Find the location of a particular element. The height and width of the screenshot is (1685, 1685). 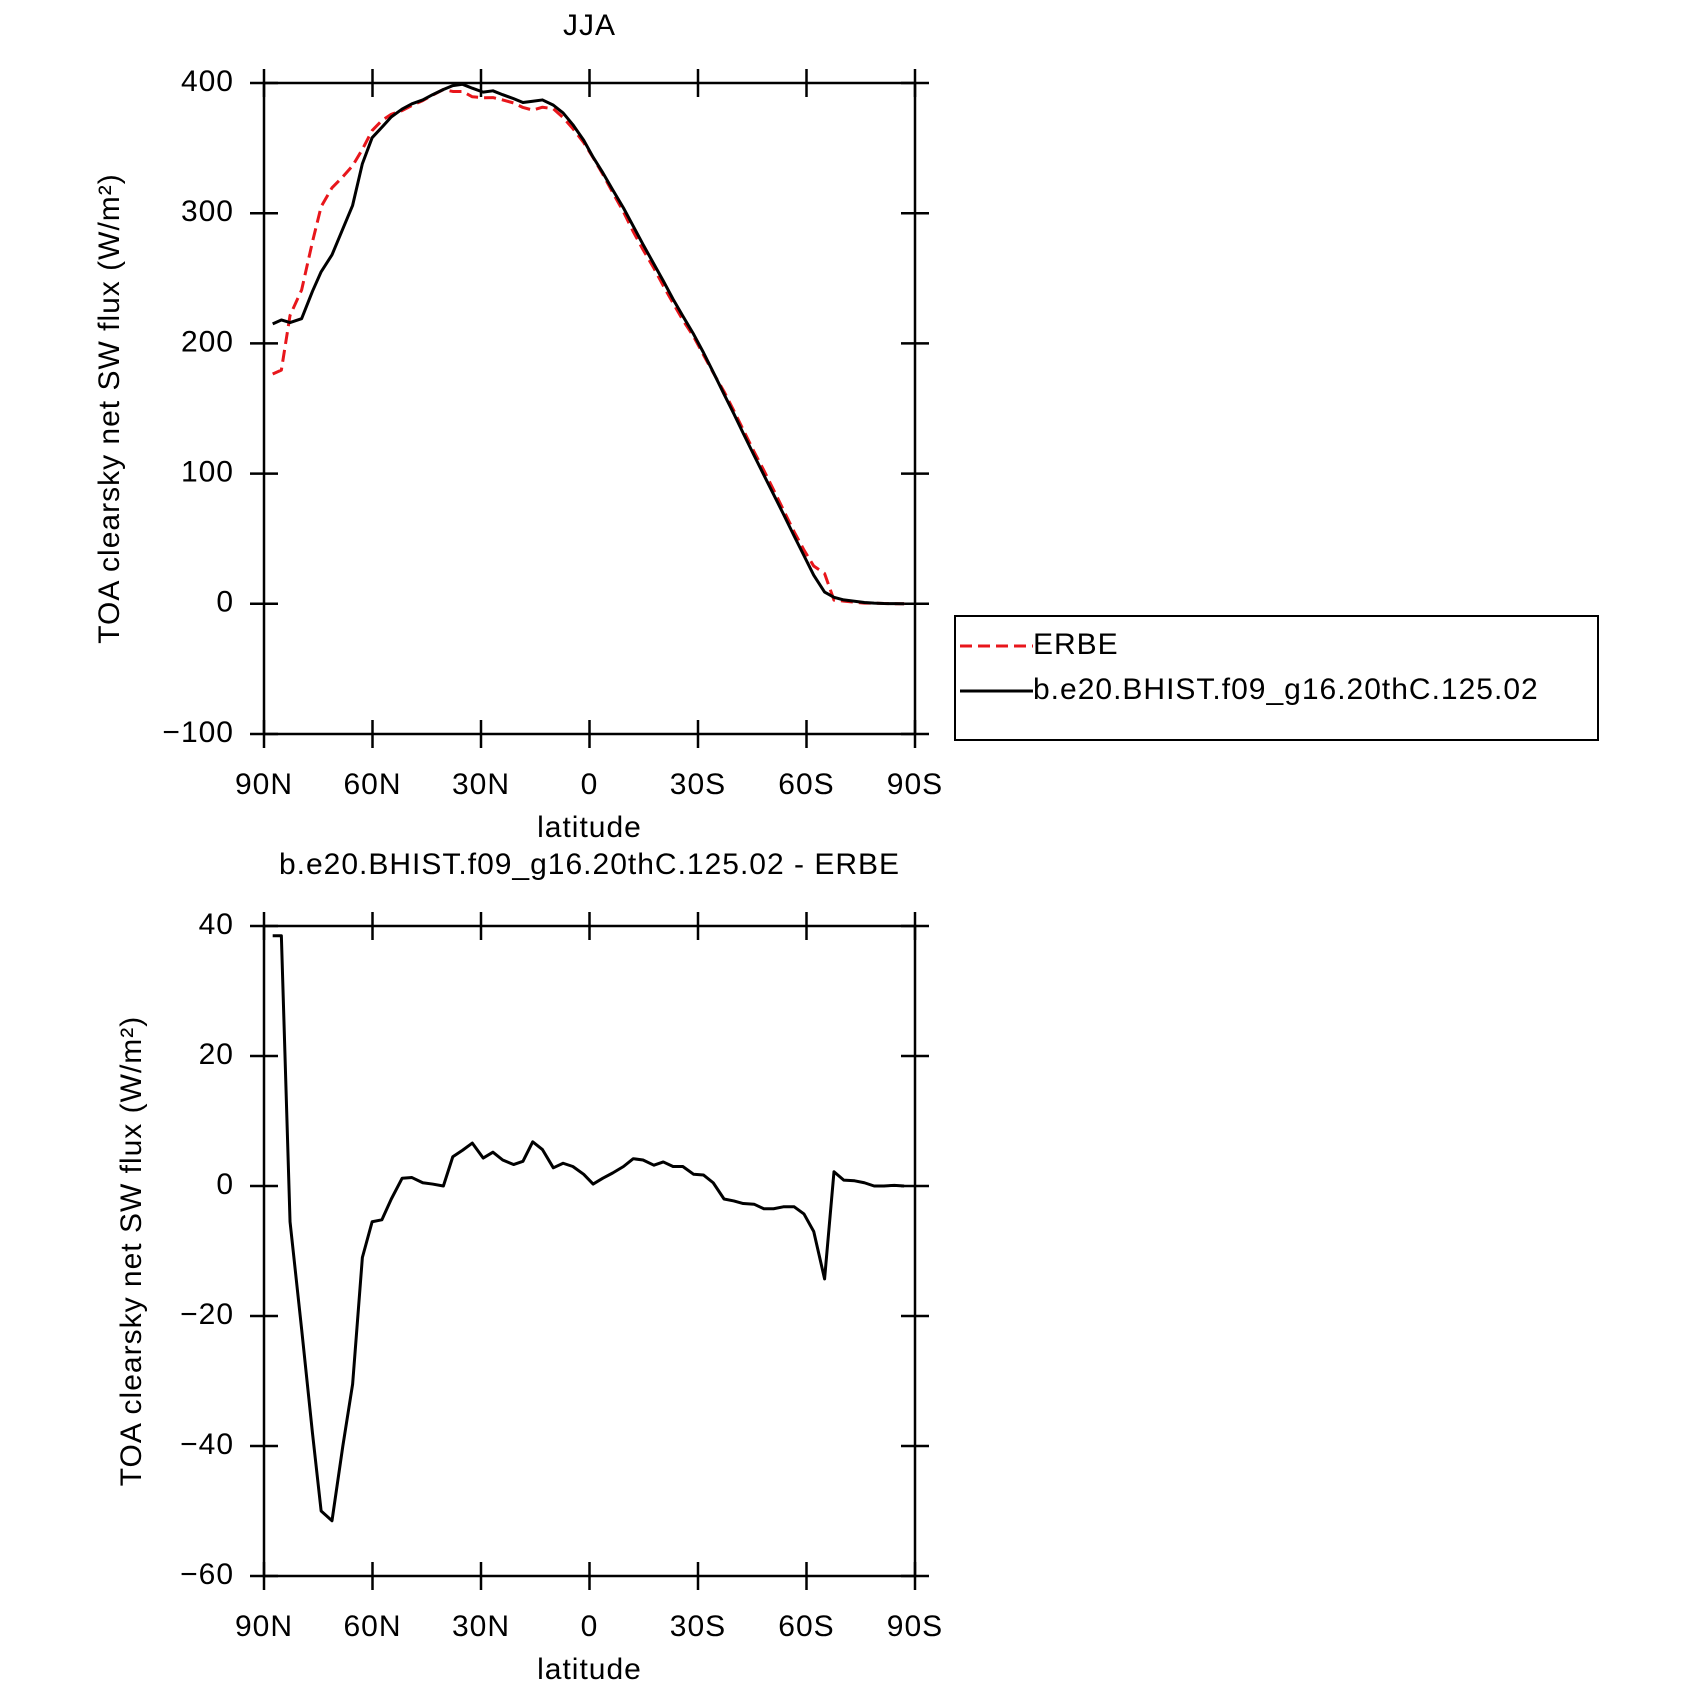

chart-title: b.e20.BHIST.f09_g16.20thC.125.02 - ERBE is located at coordinates (589, 864).